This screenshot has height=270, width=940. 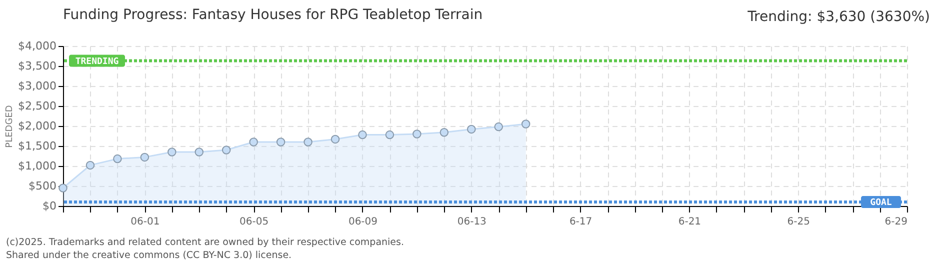 What do you see at coordinates (205, 242) in the screenshot?
I see `text: (c)2025. Trademarks and related content are owned by their respective companies.` at bounding box center [205, 242].